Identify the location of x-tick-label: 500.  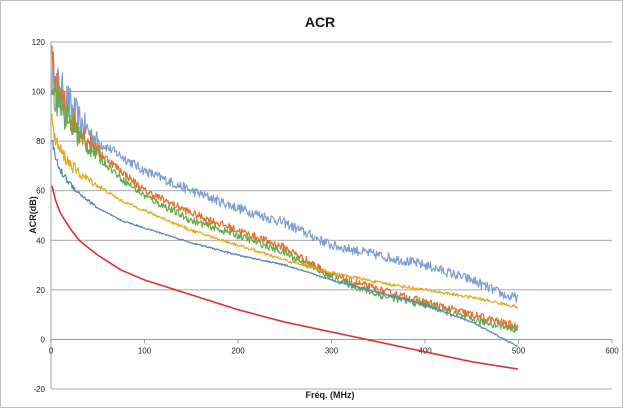
(519, 350).